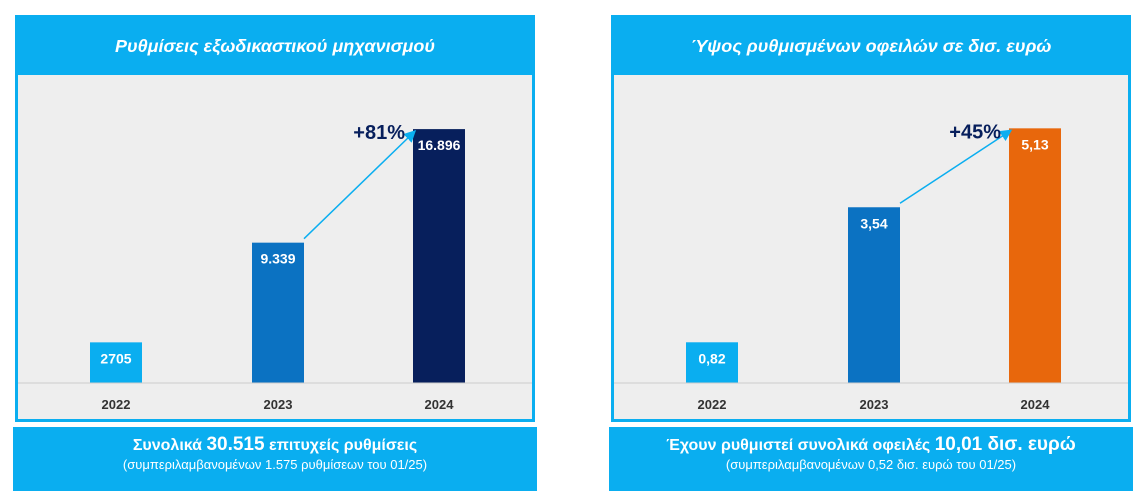 The width and height of the screenshot is (1145, 497). I want to click on data-label: 16.896, so click(439, 145).